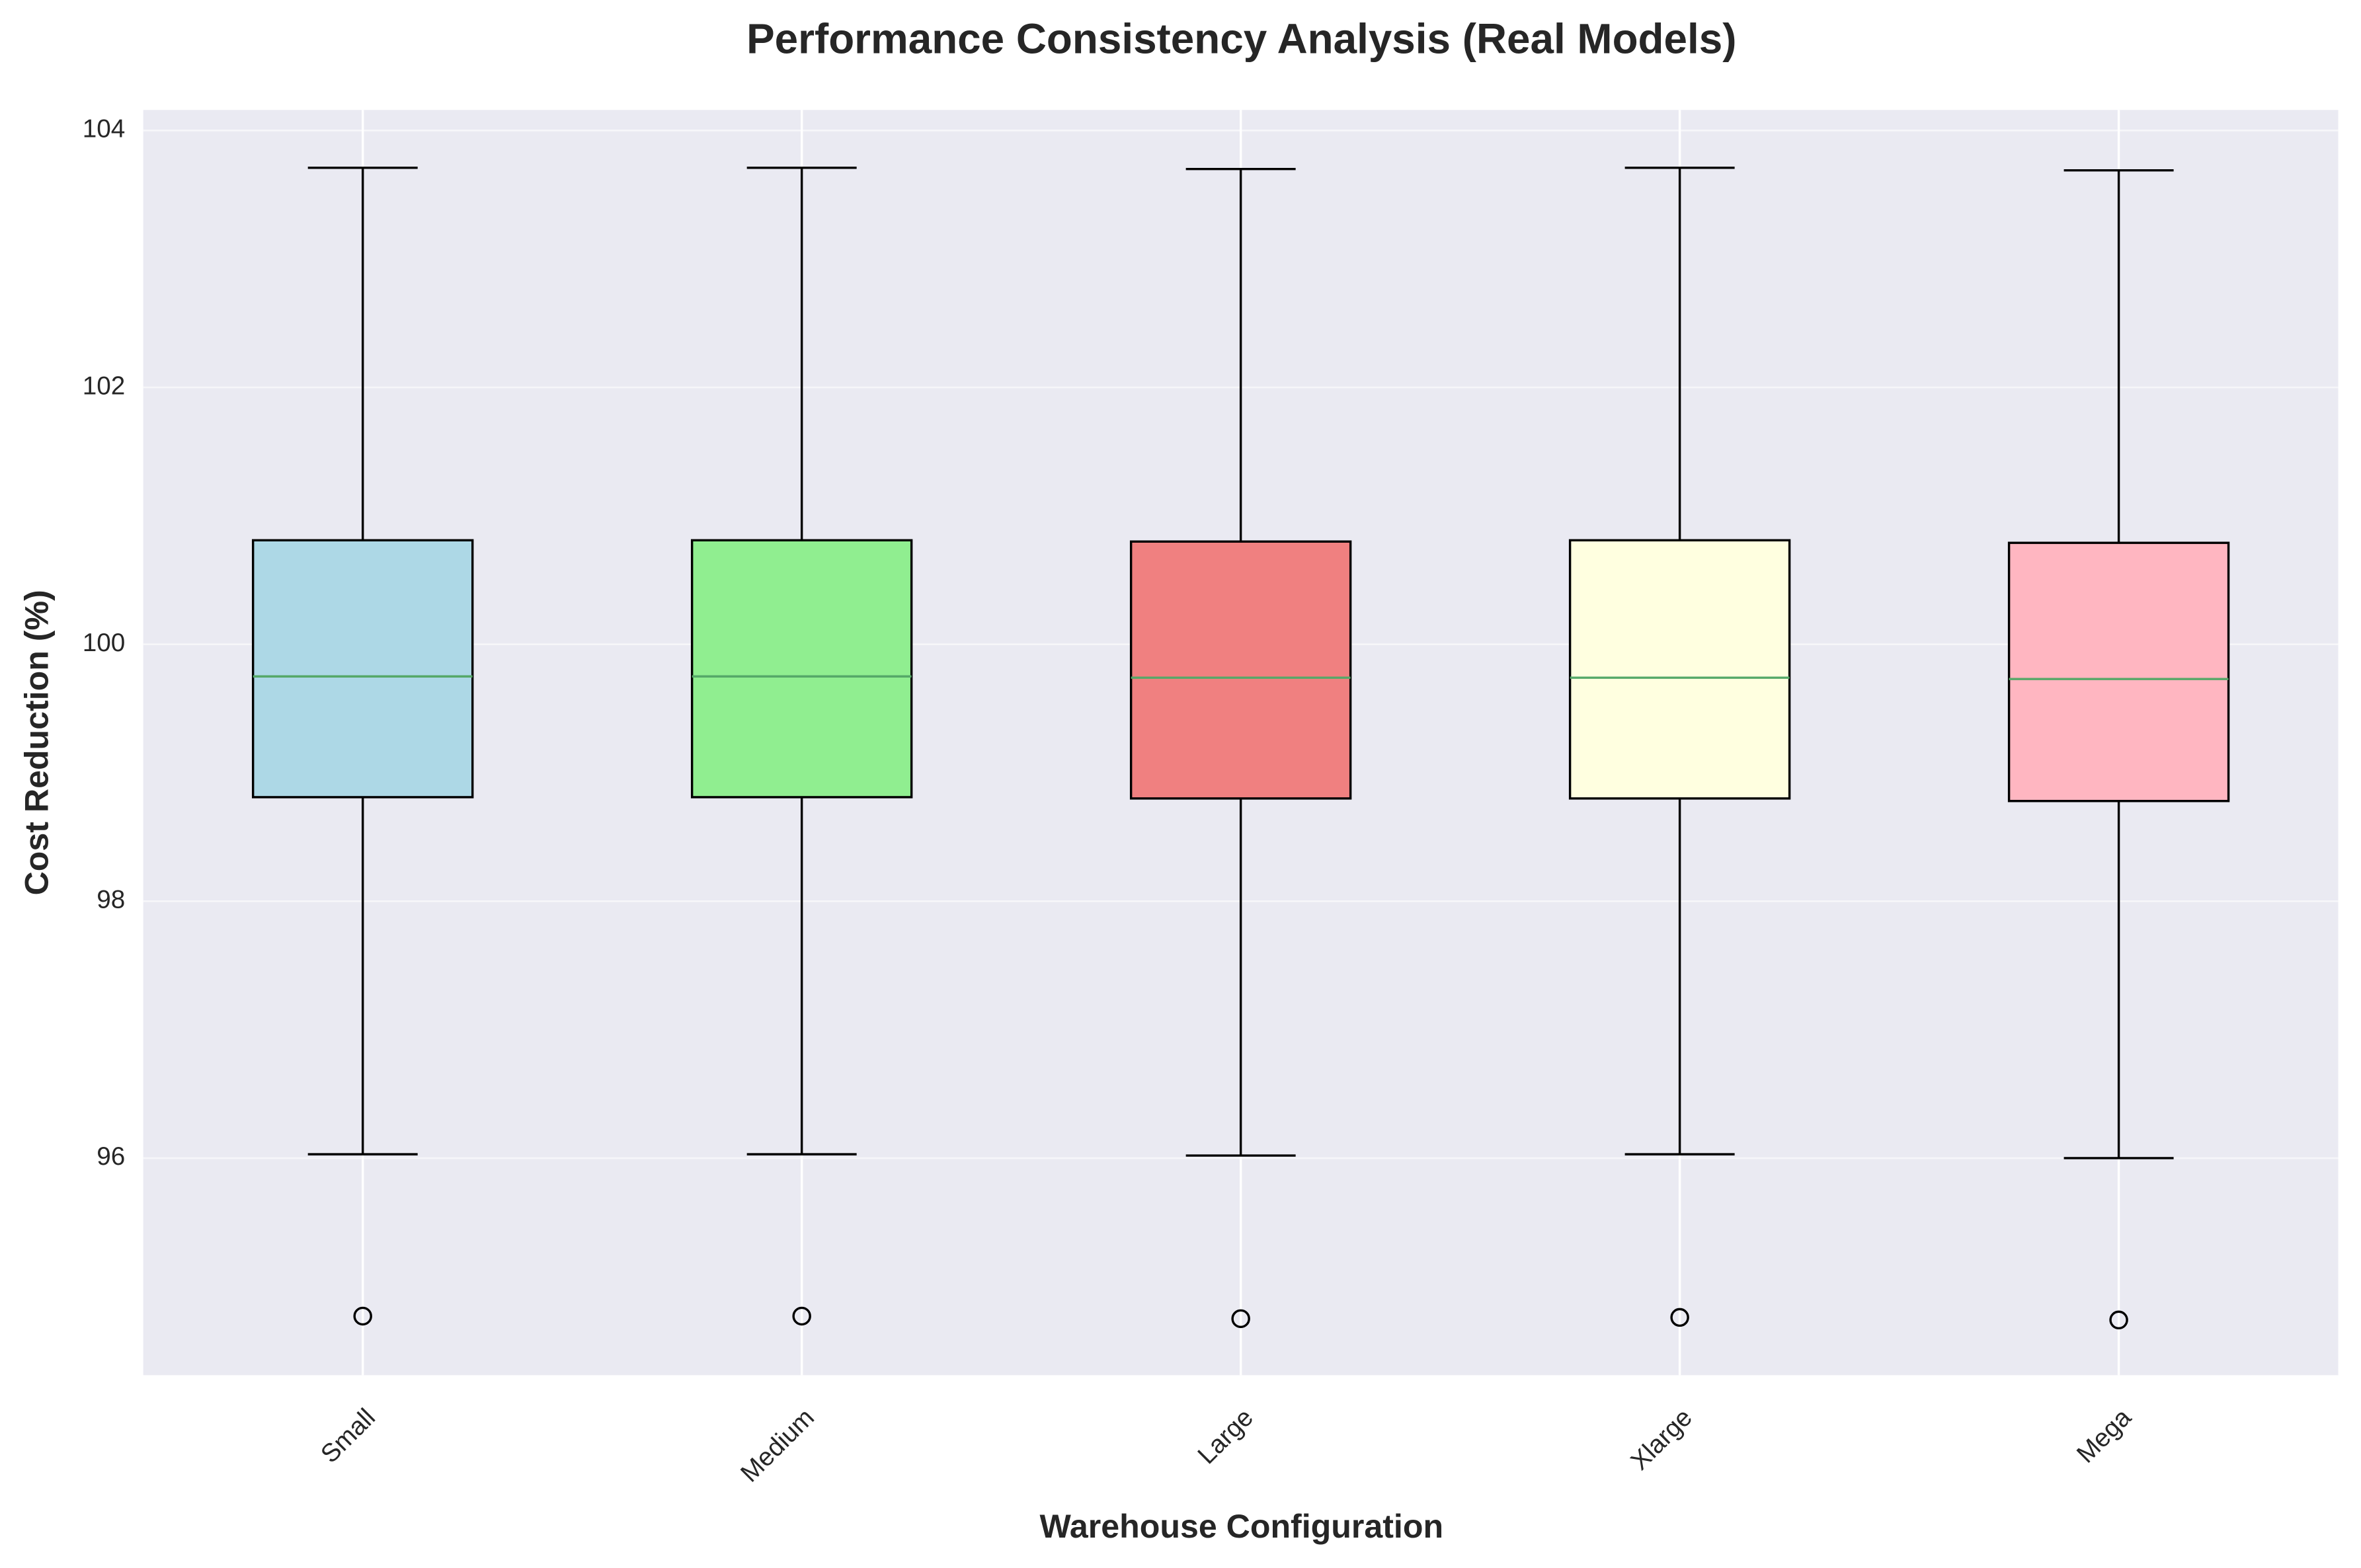 The height and width of the screenshot is (1568, 2361). What do you see at coordinates (111, 900) in the screenshot?
I see `y-tick-label: 98` at bounding box center [111, 900].